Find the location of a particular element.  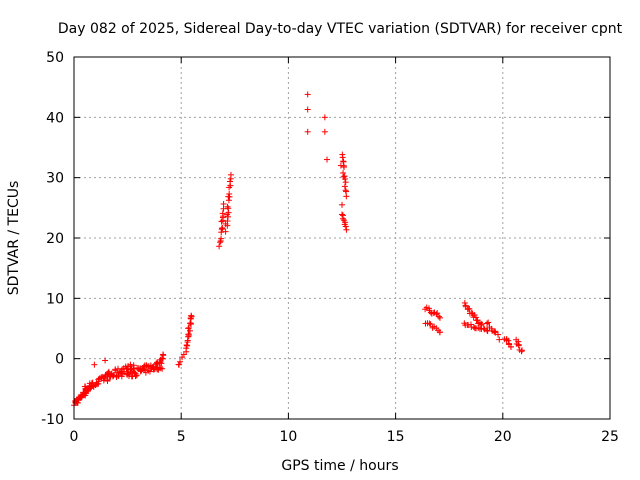

y-tick-label: 50 is located at coordinates (55, 58).